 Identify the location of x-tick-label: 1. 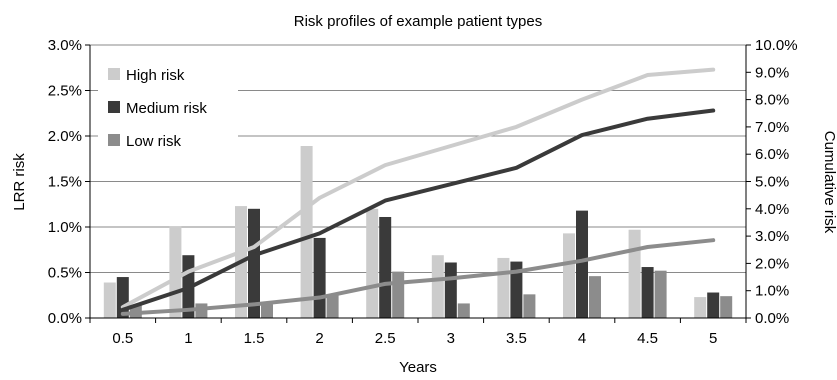
(188, 338).